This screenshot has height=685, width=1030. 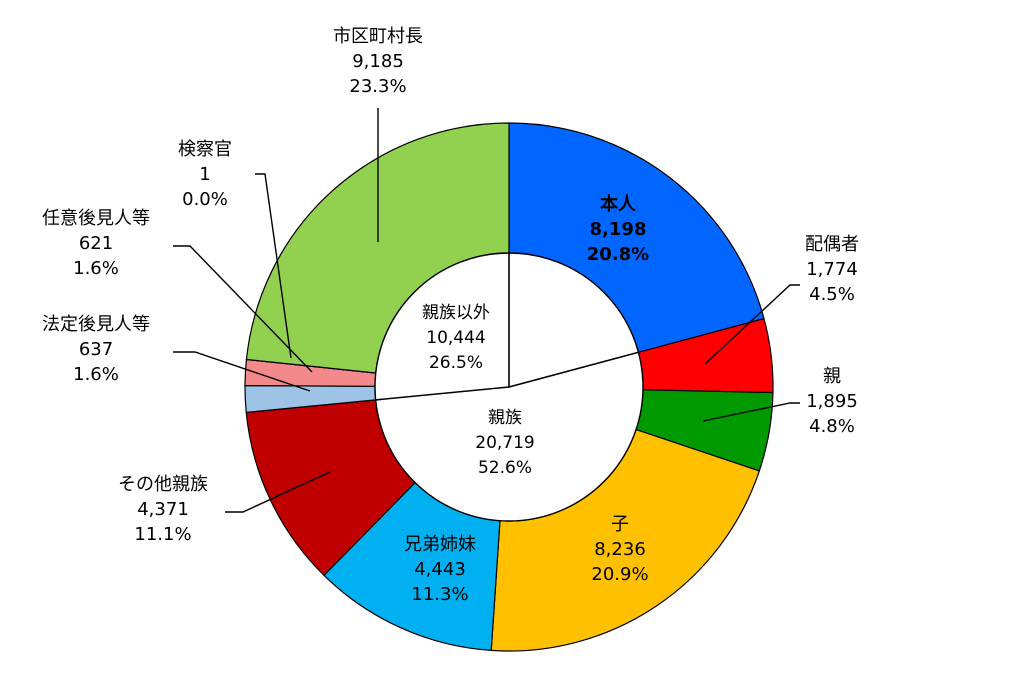 I want to click on label-9-line-3: 0.0%, so click(x=205, y=199).